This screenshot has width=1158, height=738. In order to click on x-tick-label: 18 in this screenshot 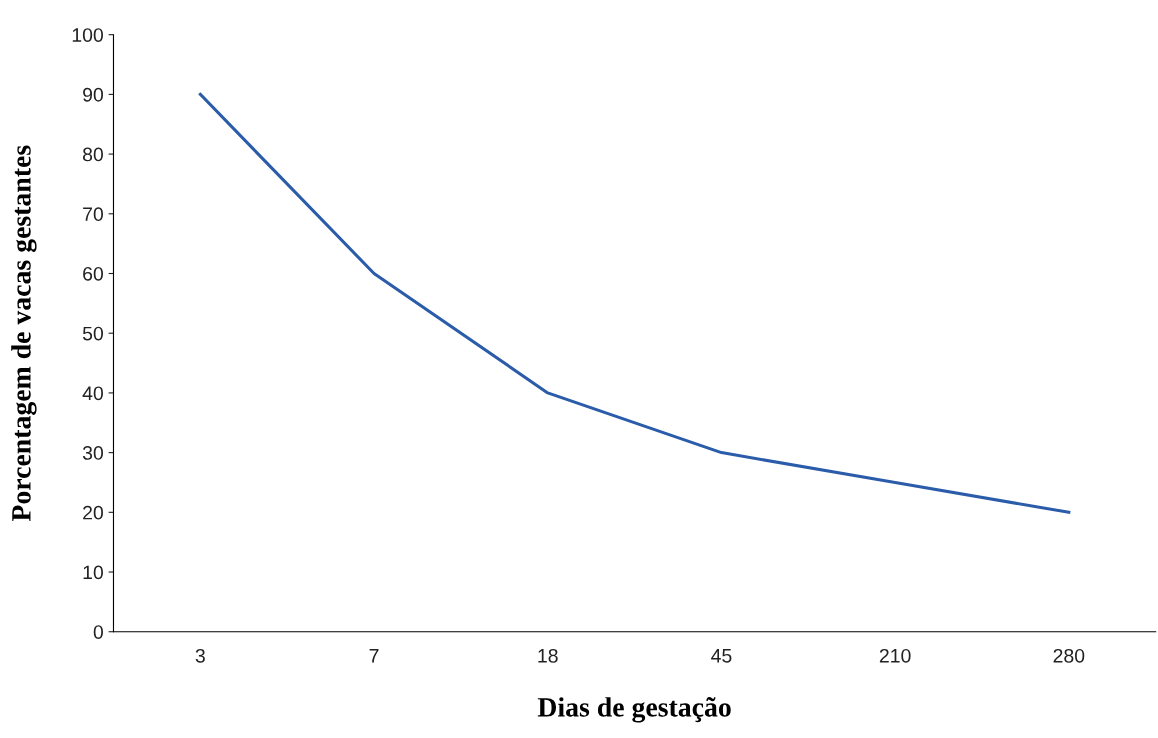, I will do `click(548, 655)`.